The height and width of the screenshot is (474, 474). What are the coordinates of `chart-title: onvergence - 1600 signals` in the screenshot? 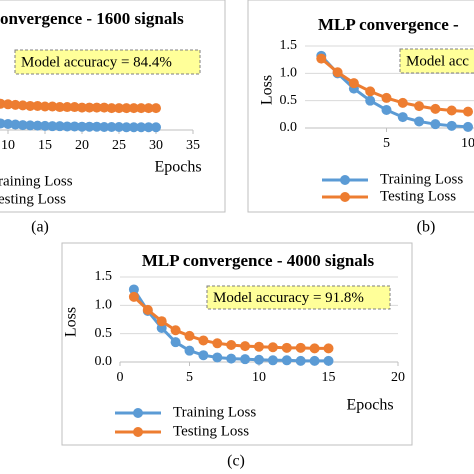 It's located at (92, 18).